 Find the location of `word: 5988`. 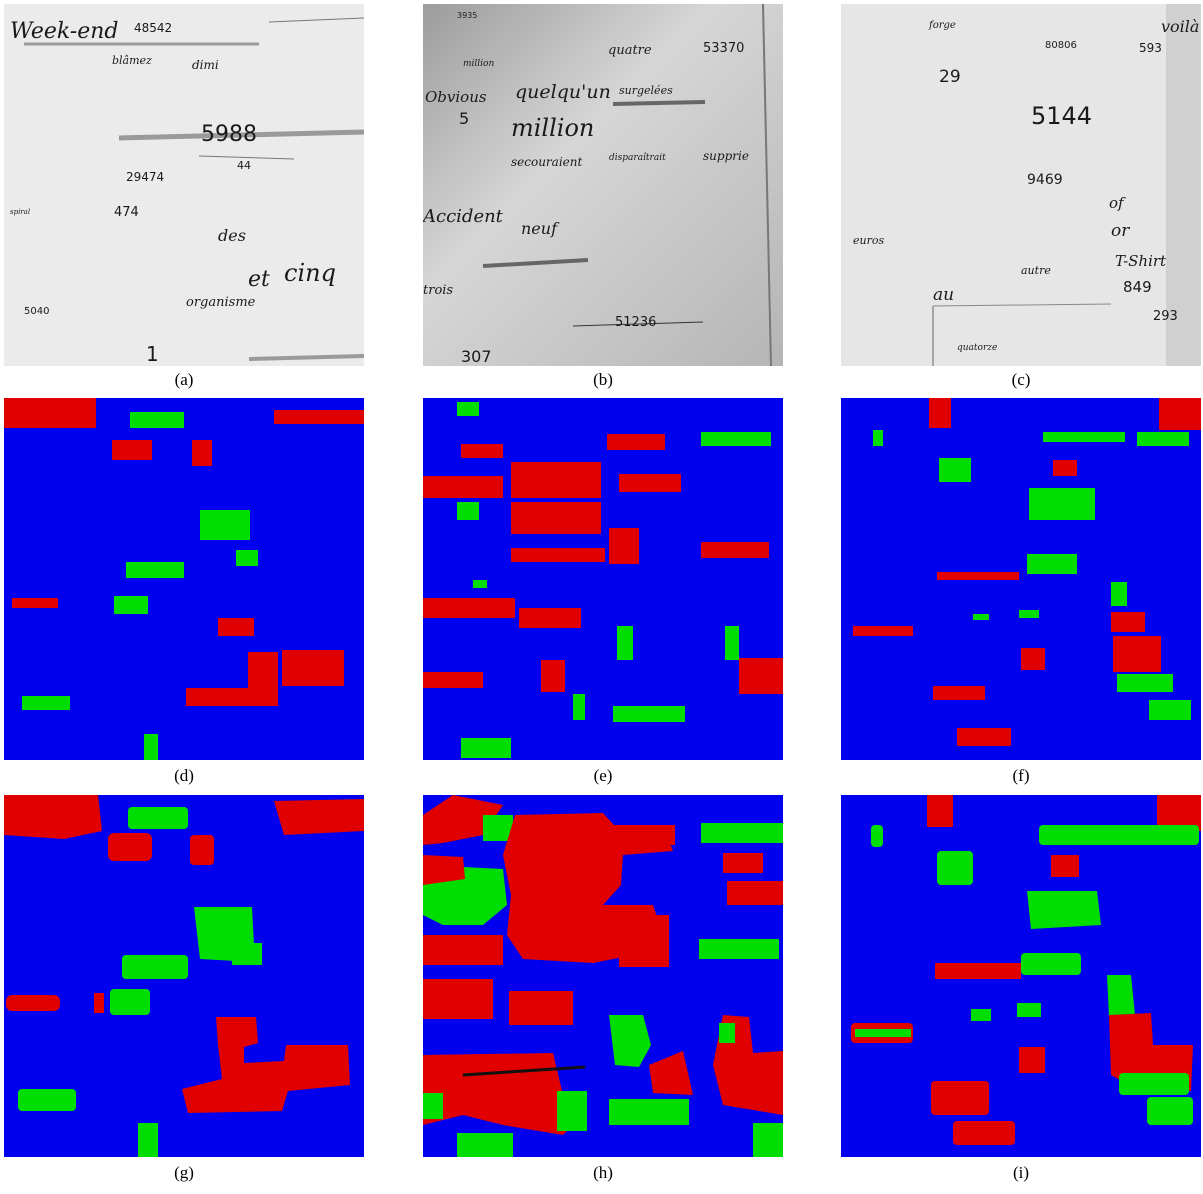

word: 5988 is located at coordinates (229, 134).